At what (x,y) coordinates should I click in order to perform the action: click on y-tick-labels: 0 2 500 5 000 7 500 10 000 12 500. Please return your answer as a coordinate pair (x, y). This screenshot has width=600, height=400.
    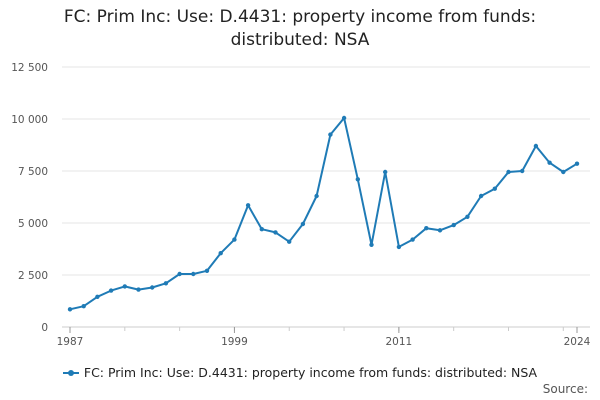
    Looking at the image, I should click on (29, 198).